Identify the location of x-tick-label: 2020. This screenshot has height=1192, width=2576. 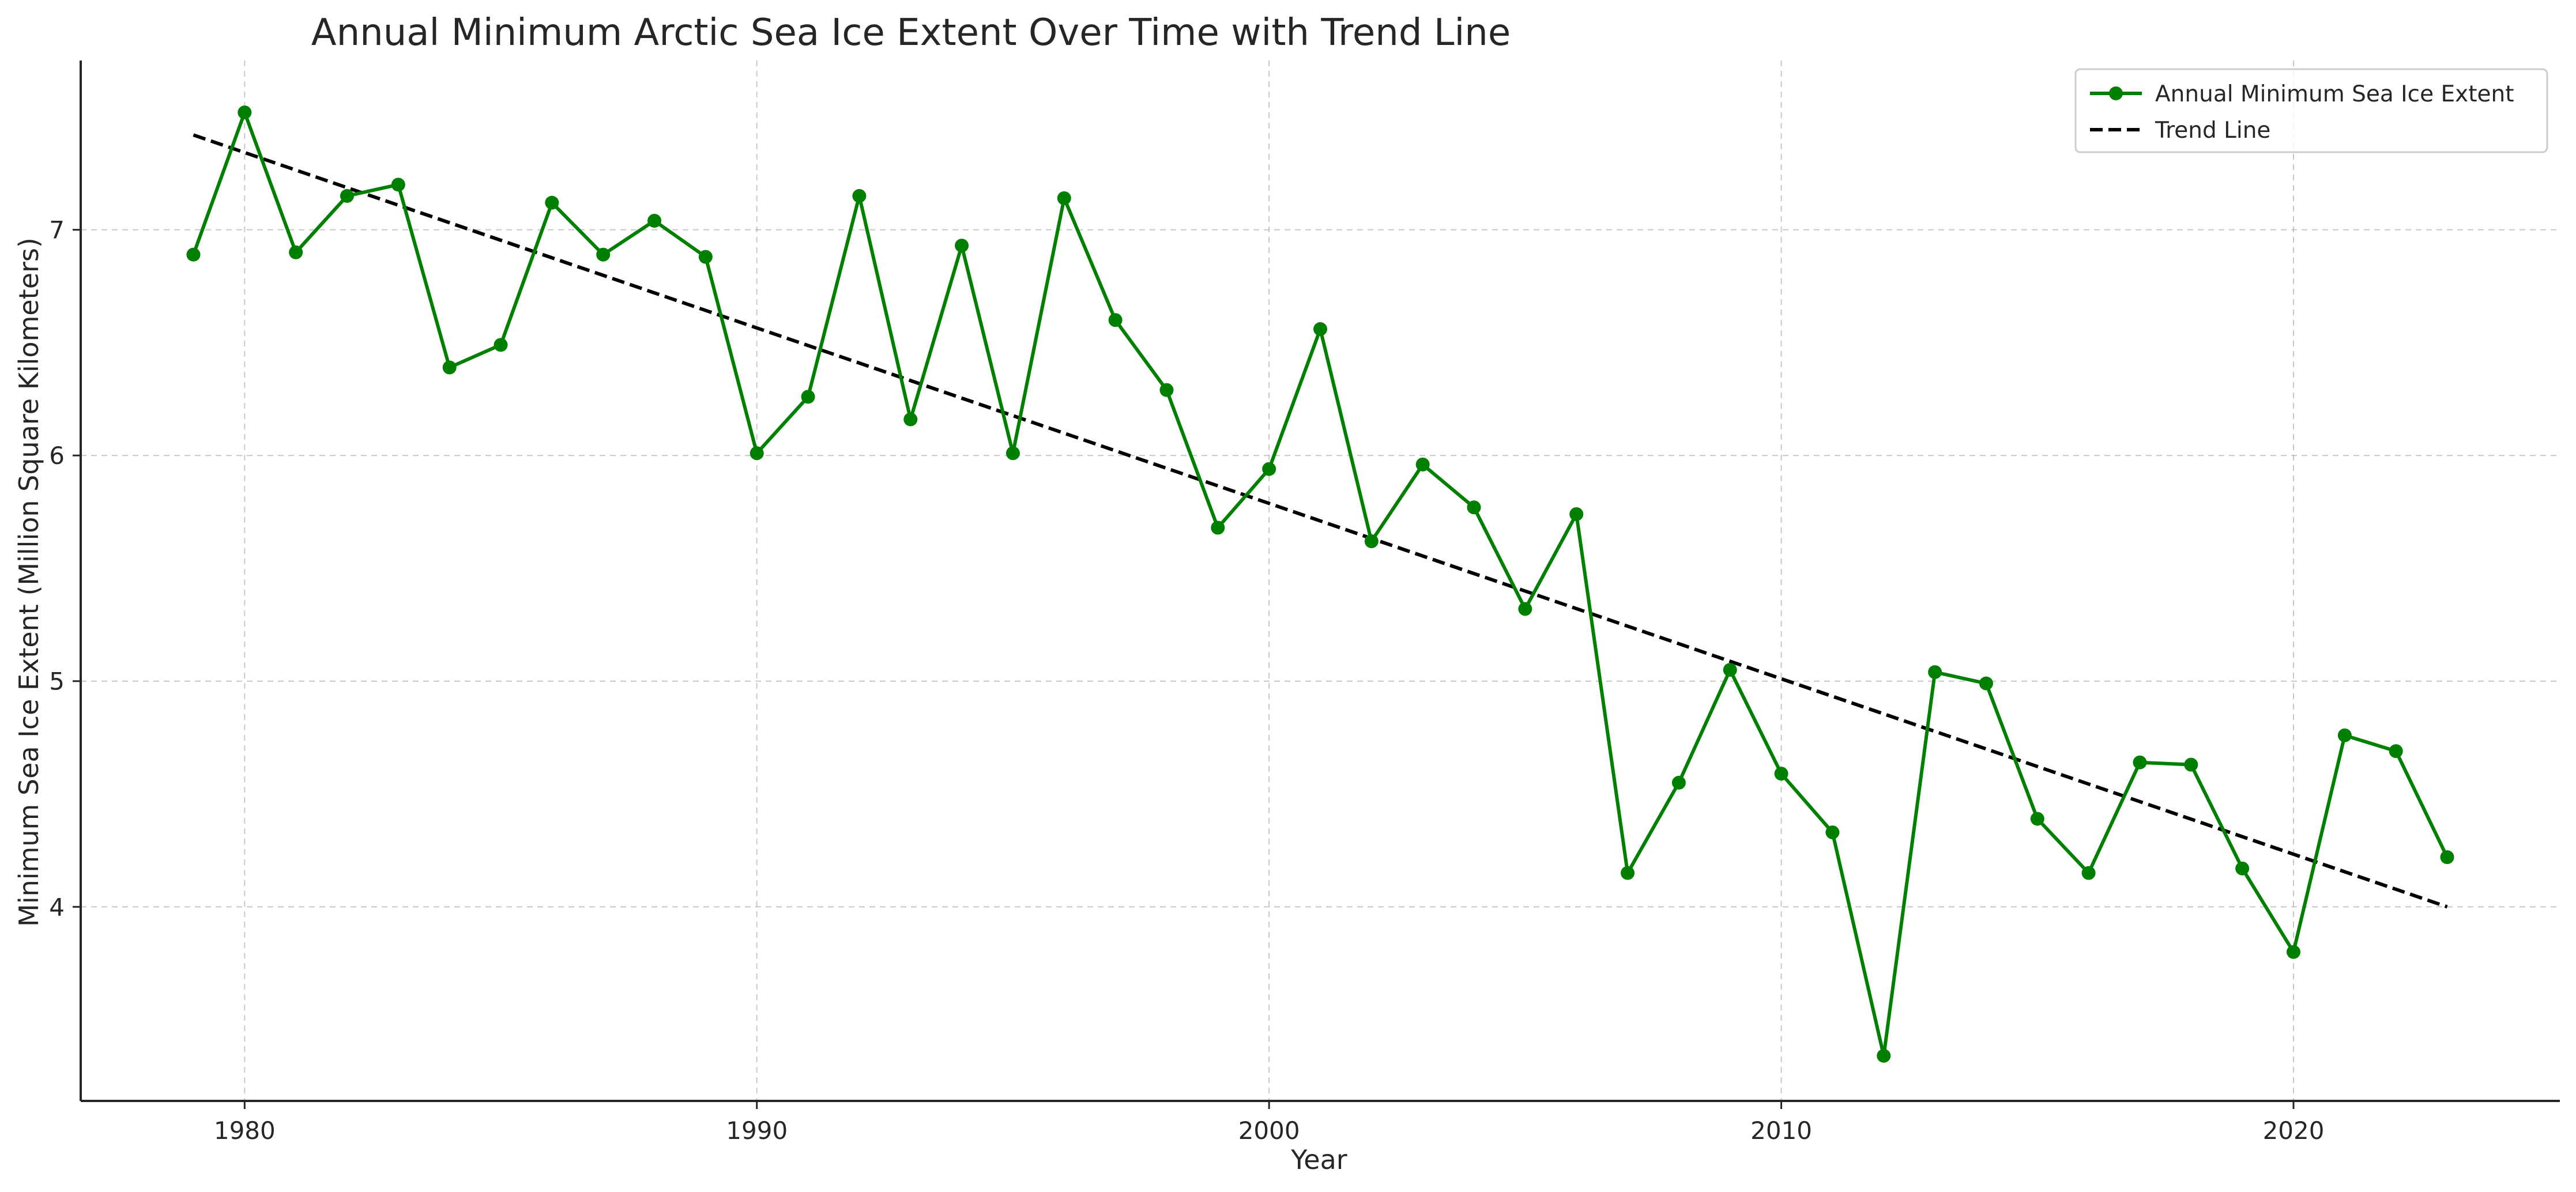
(2294, 1130).